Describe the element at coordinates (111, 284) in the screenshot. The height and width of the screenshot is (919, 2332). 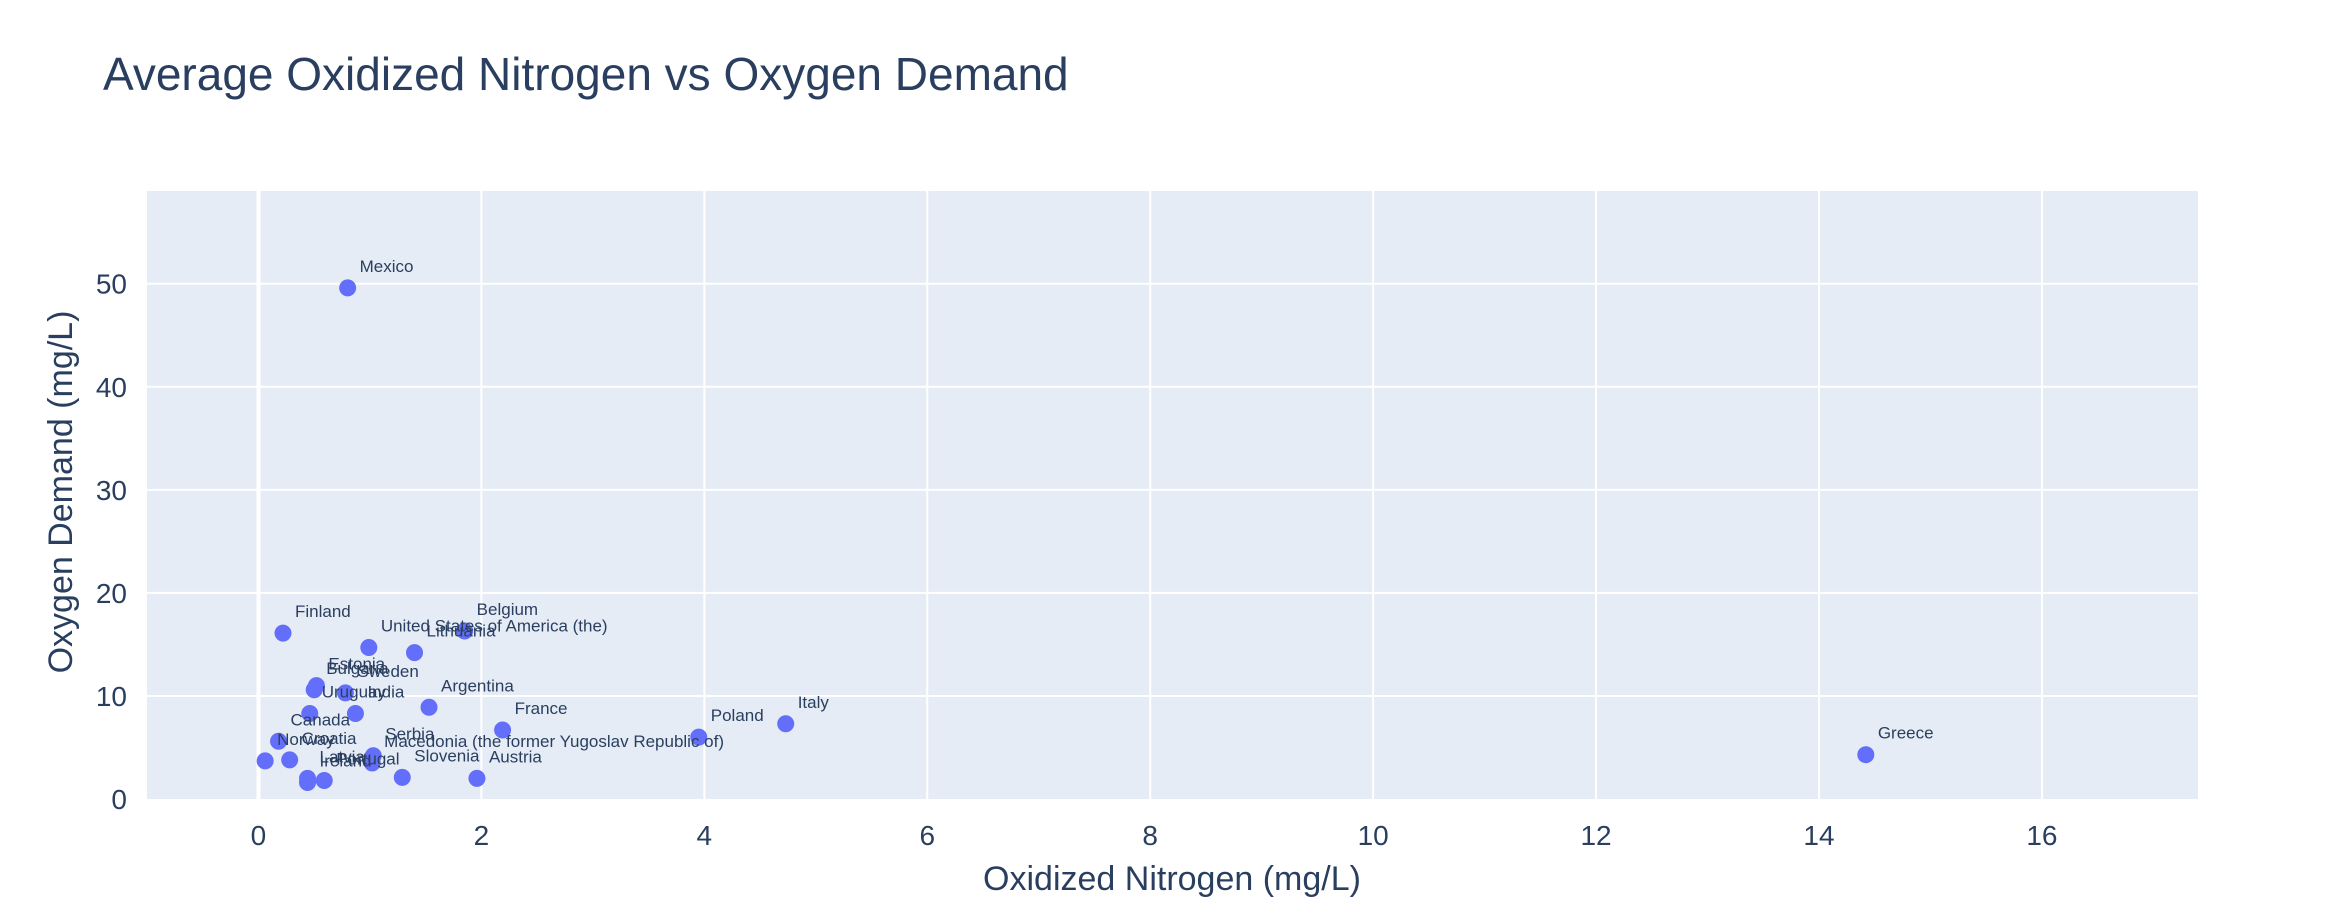
I see `y-tick-label: 50` at that location.